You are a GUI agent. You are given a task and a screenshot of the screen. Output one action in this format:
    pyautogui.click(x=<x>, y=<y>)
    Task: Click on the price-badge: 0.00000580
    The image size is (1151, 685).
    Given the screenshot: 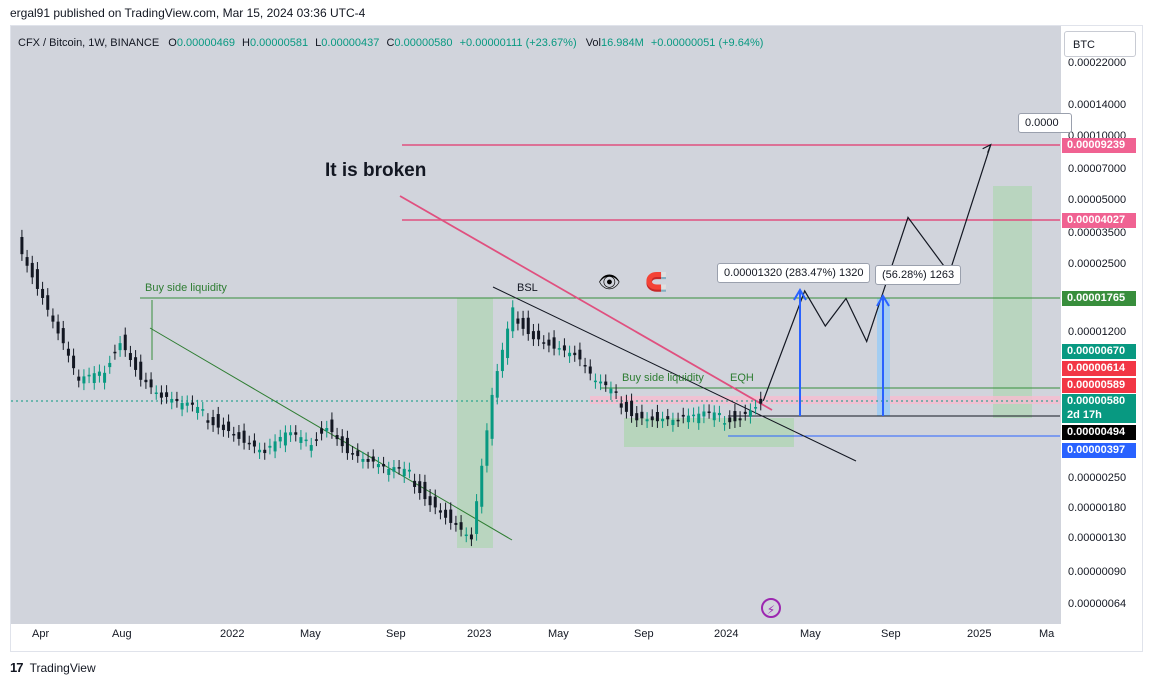 What is the action you would take?
    pyautogui.click(x=1099, y=401)
    